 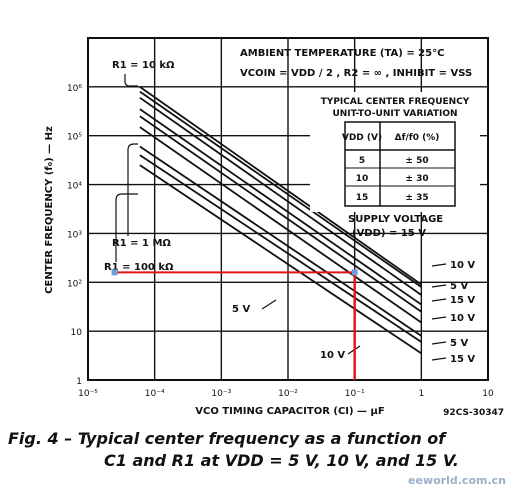 I want to click on x-axis-label: VCO TIMING CAPACITOR (CI) — µF, so click(x=289, y=411).